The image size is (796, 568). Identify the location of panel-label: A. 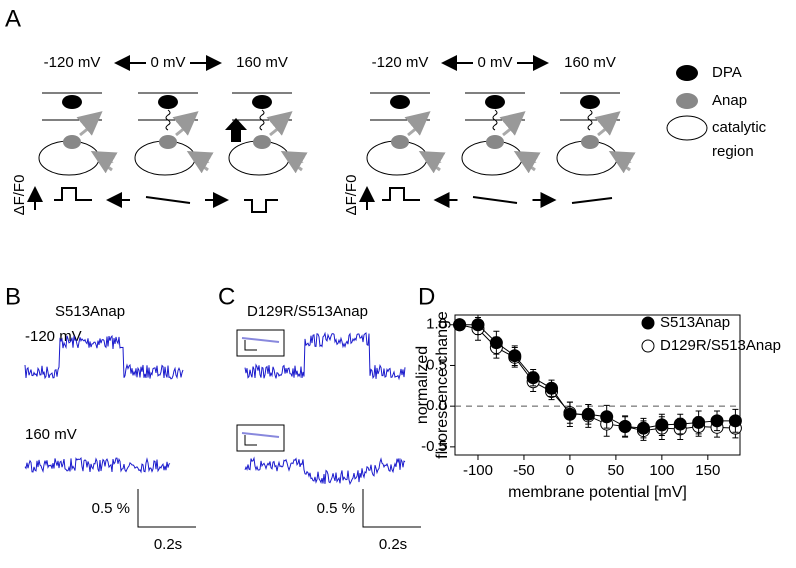
(13, 18).